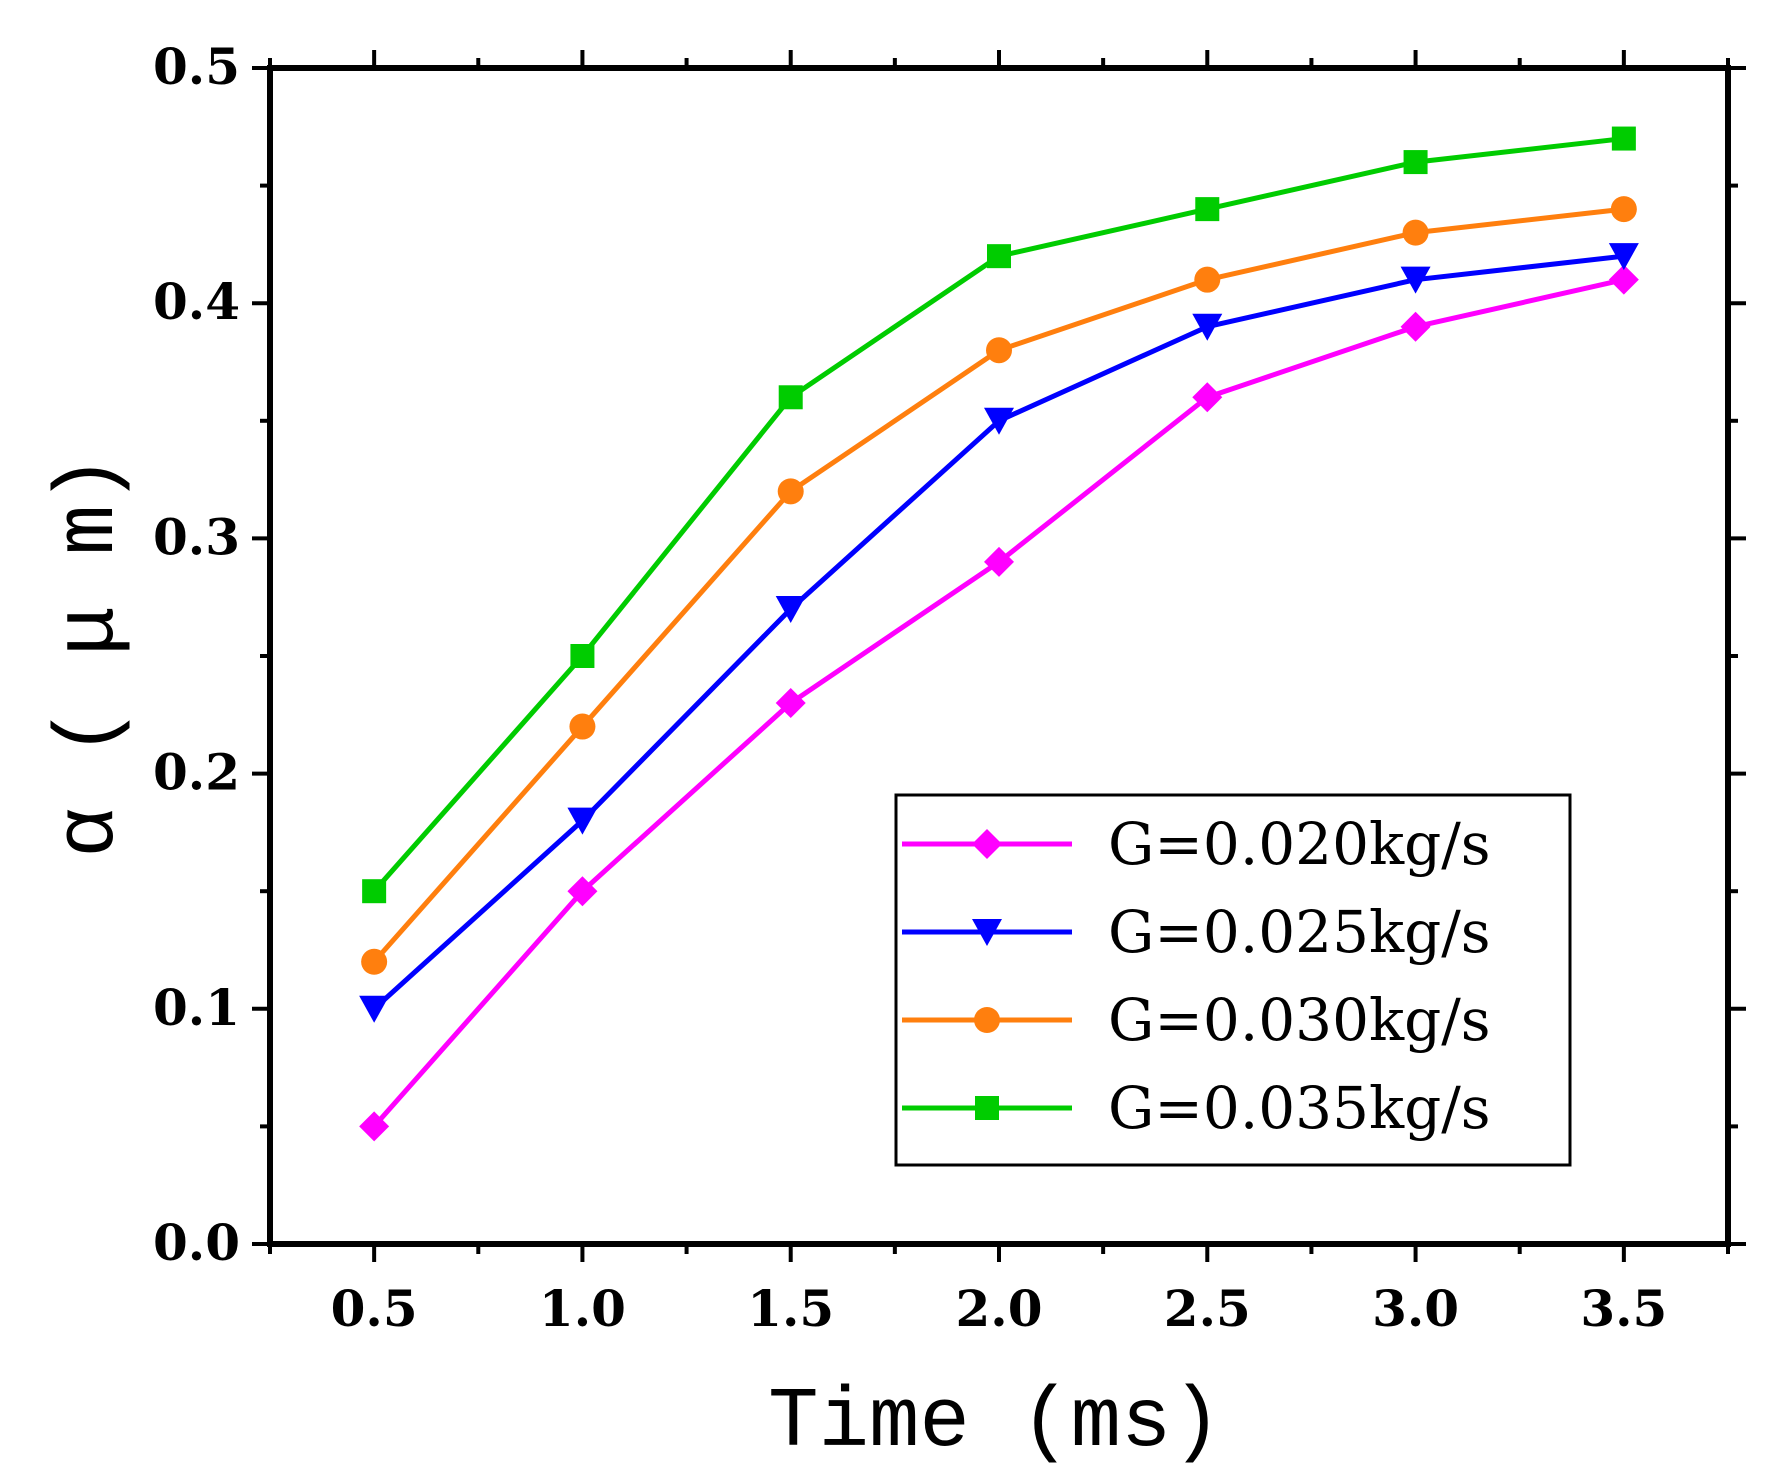 The height and width of the screenshot is (1476, 1782). What do you see at coordinates (1623, 1308) in the screenshot?
I see `x-tick-label: 3.5` at bounding box center [1623, 1308].